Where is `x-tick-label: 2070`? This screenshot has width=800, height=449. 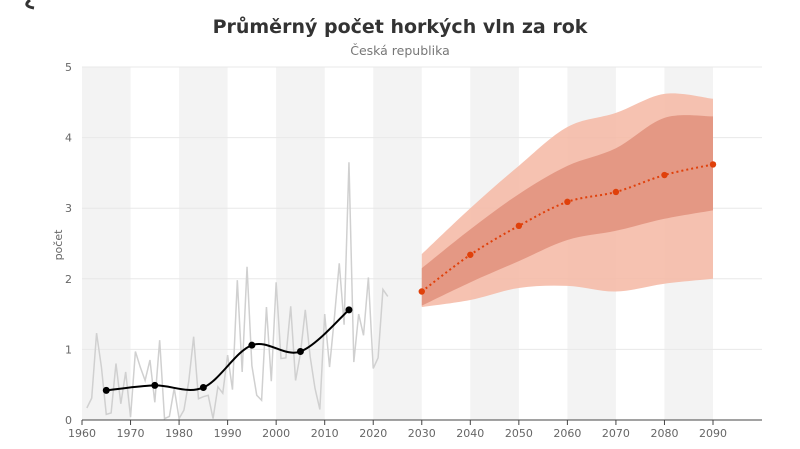 x-tick-label: 2070 is located at coordinates (616, 433).